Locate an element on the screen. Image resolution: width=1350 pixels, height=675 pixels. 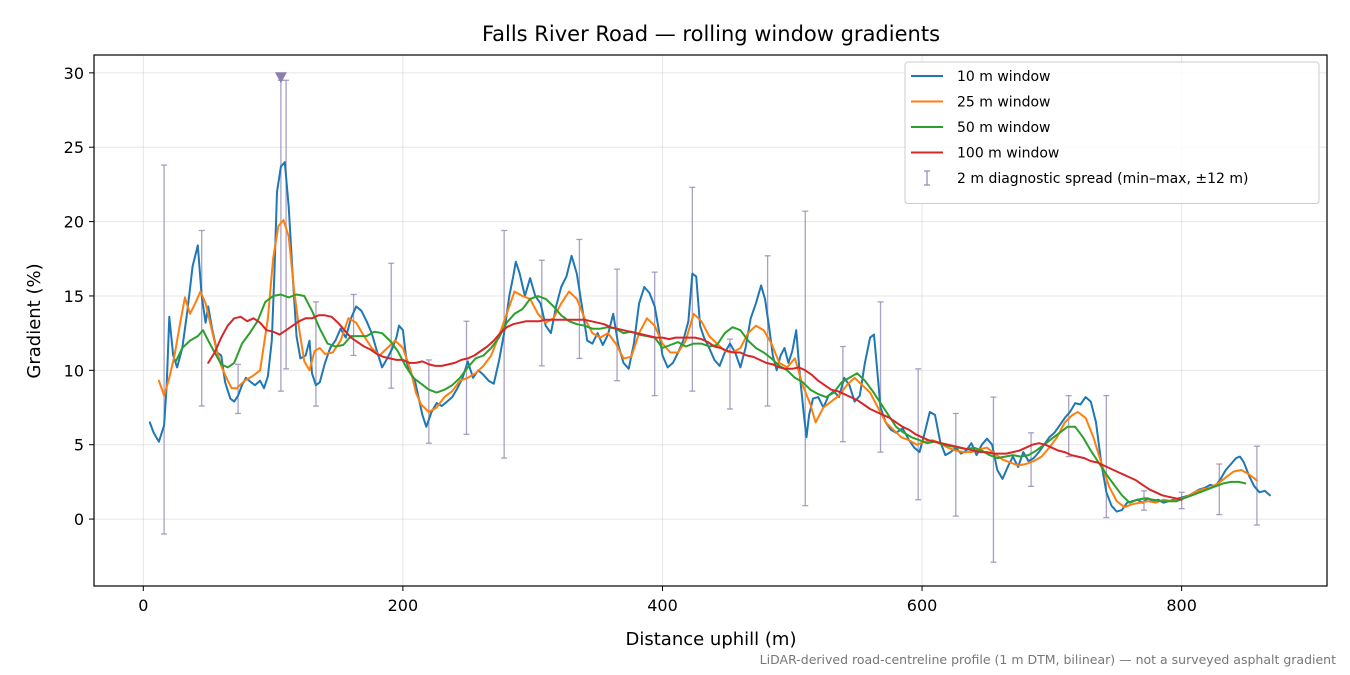
y-tick-label: 0 is located at coordinates (79, 519).